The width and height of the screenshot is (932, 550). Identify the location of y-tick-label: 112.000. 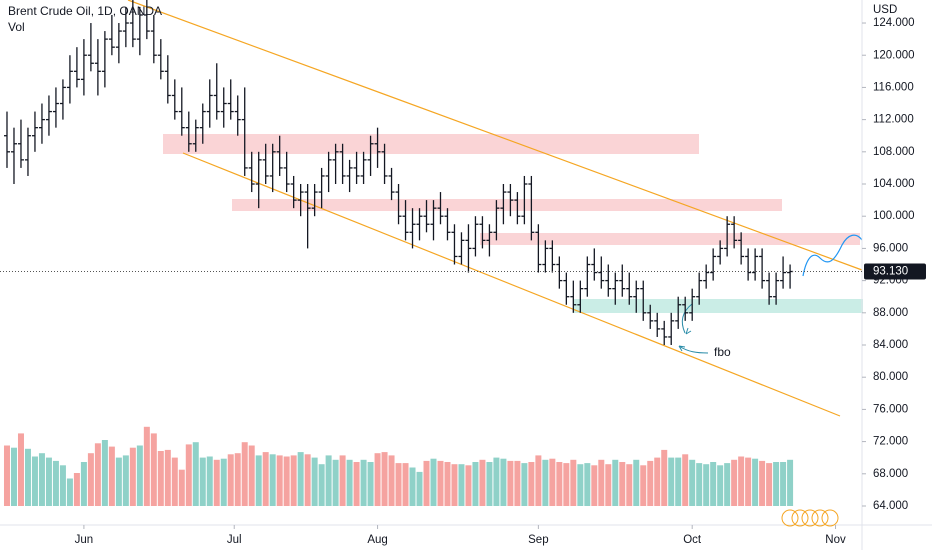
(893, 120).